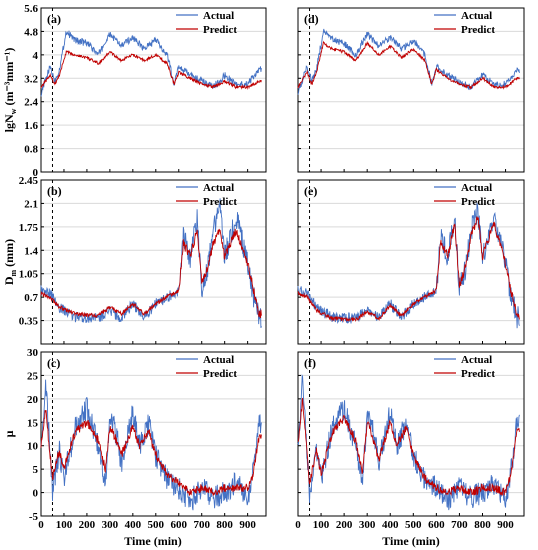 The width and height of the screenshot is (538, 550). I want to click on x-axis-label-right: Time (min), so click(410, 541).